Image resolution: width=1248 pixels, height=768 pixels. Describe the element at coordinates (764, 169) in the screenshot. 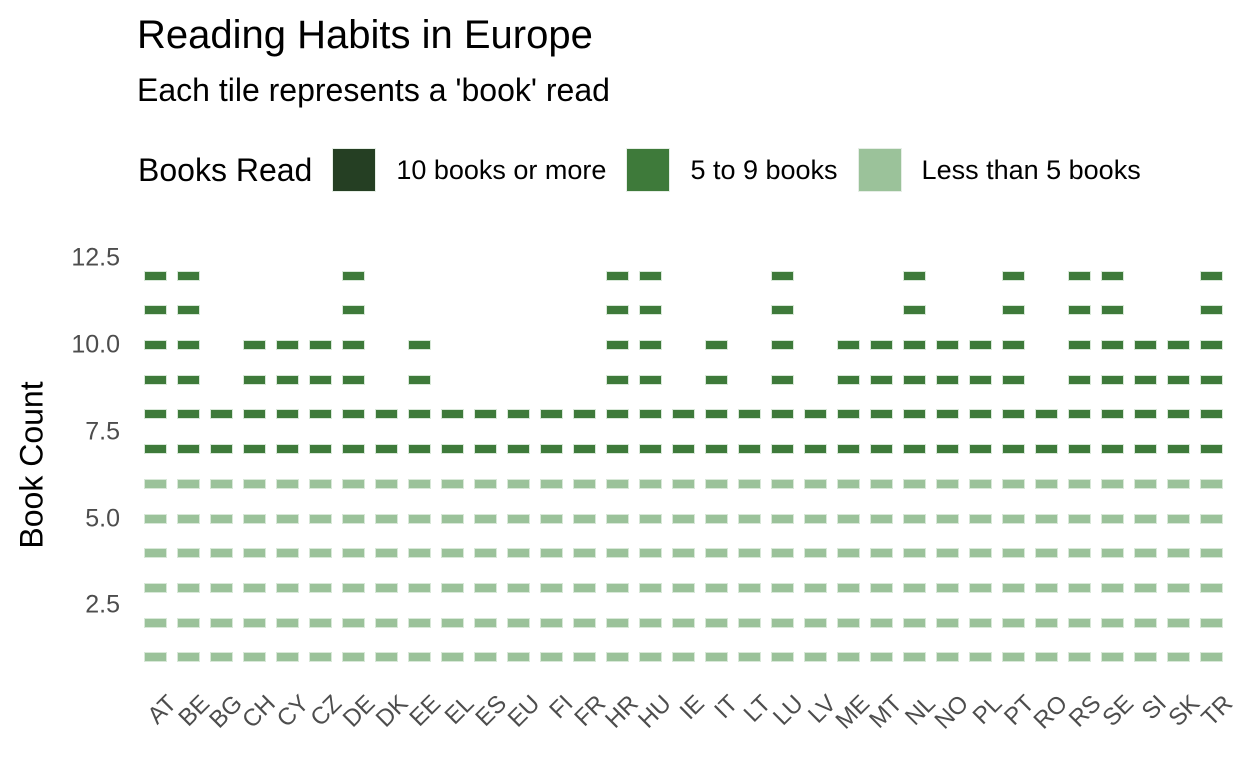

I see `legend-label: 5 to 9 books` at that location.